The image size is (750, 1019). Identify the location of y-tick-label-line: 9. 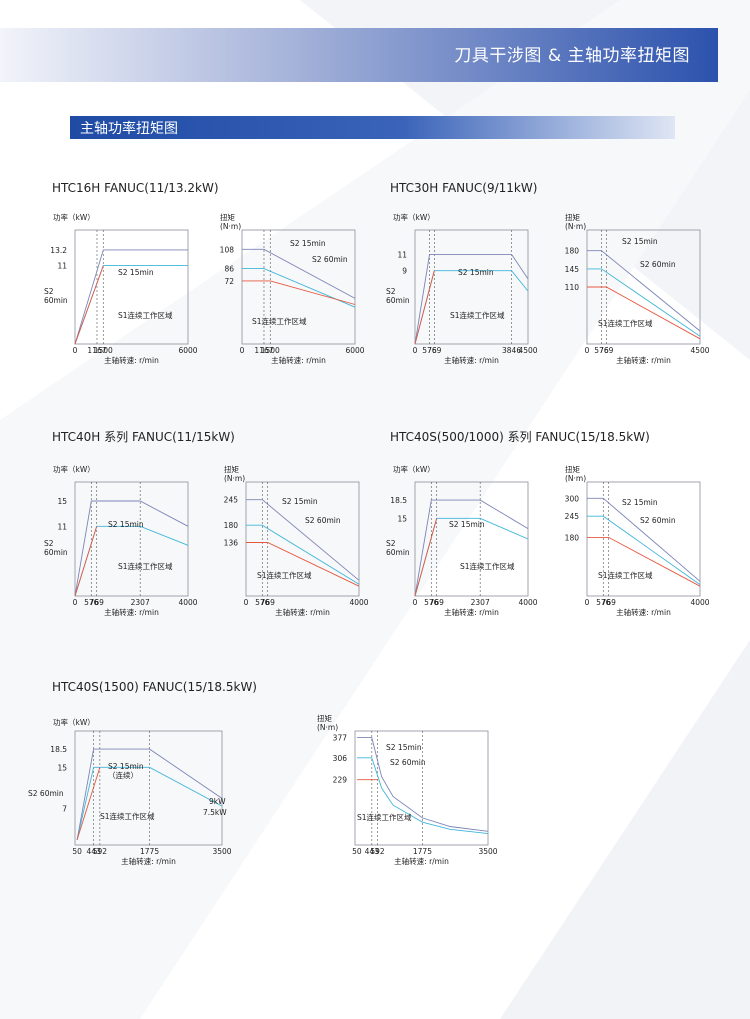
(404, 271).